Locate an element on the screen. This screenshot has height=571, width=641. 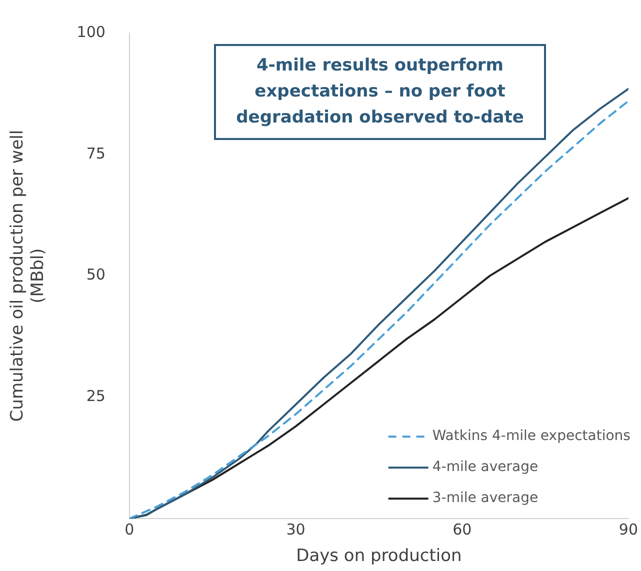
x-axis-title: Days on production is located at coordinates (379, 556).